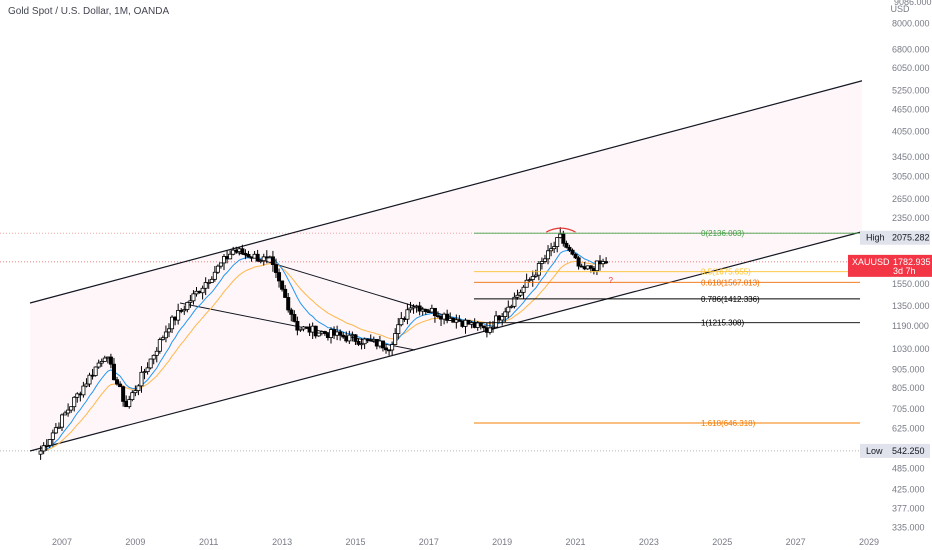 This screenshot has width=932, height=550. What do you see at coordinates (871, 262) in the screenshot?
I see `current-symbol: XAUUSD` at bounding box center [871, 262].